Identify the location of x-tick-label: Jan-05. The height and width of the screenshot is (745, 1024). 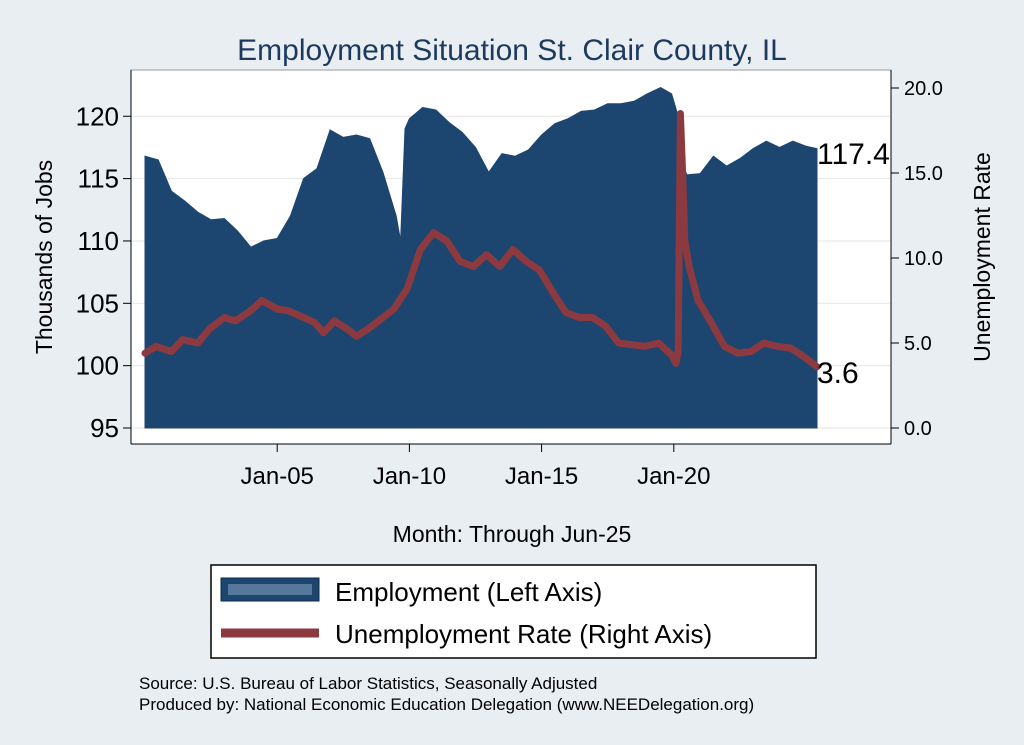
(277, 476).